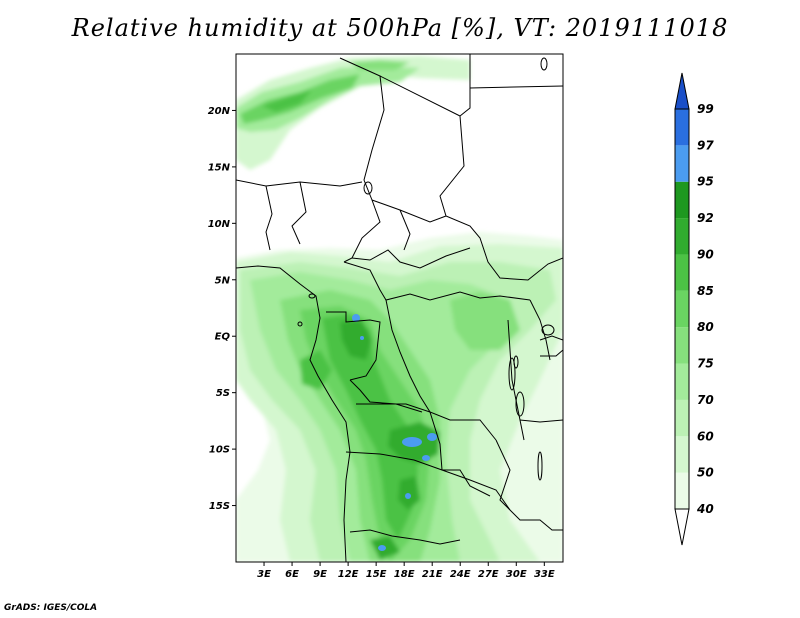 The image size is (800, 618). Describe the element at coordinates (219, 506) in the screenshot. I see `lat-tick-label: 15S` at that location.